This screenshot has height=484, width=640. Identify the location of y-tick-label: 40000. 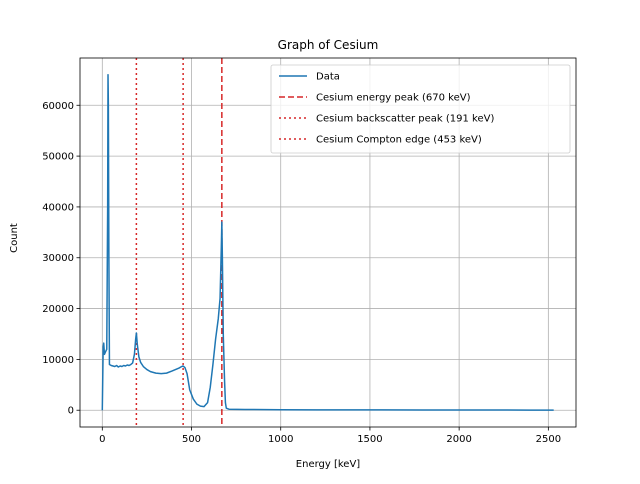
(58, 207).